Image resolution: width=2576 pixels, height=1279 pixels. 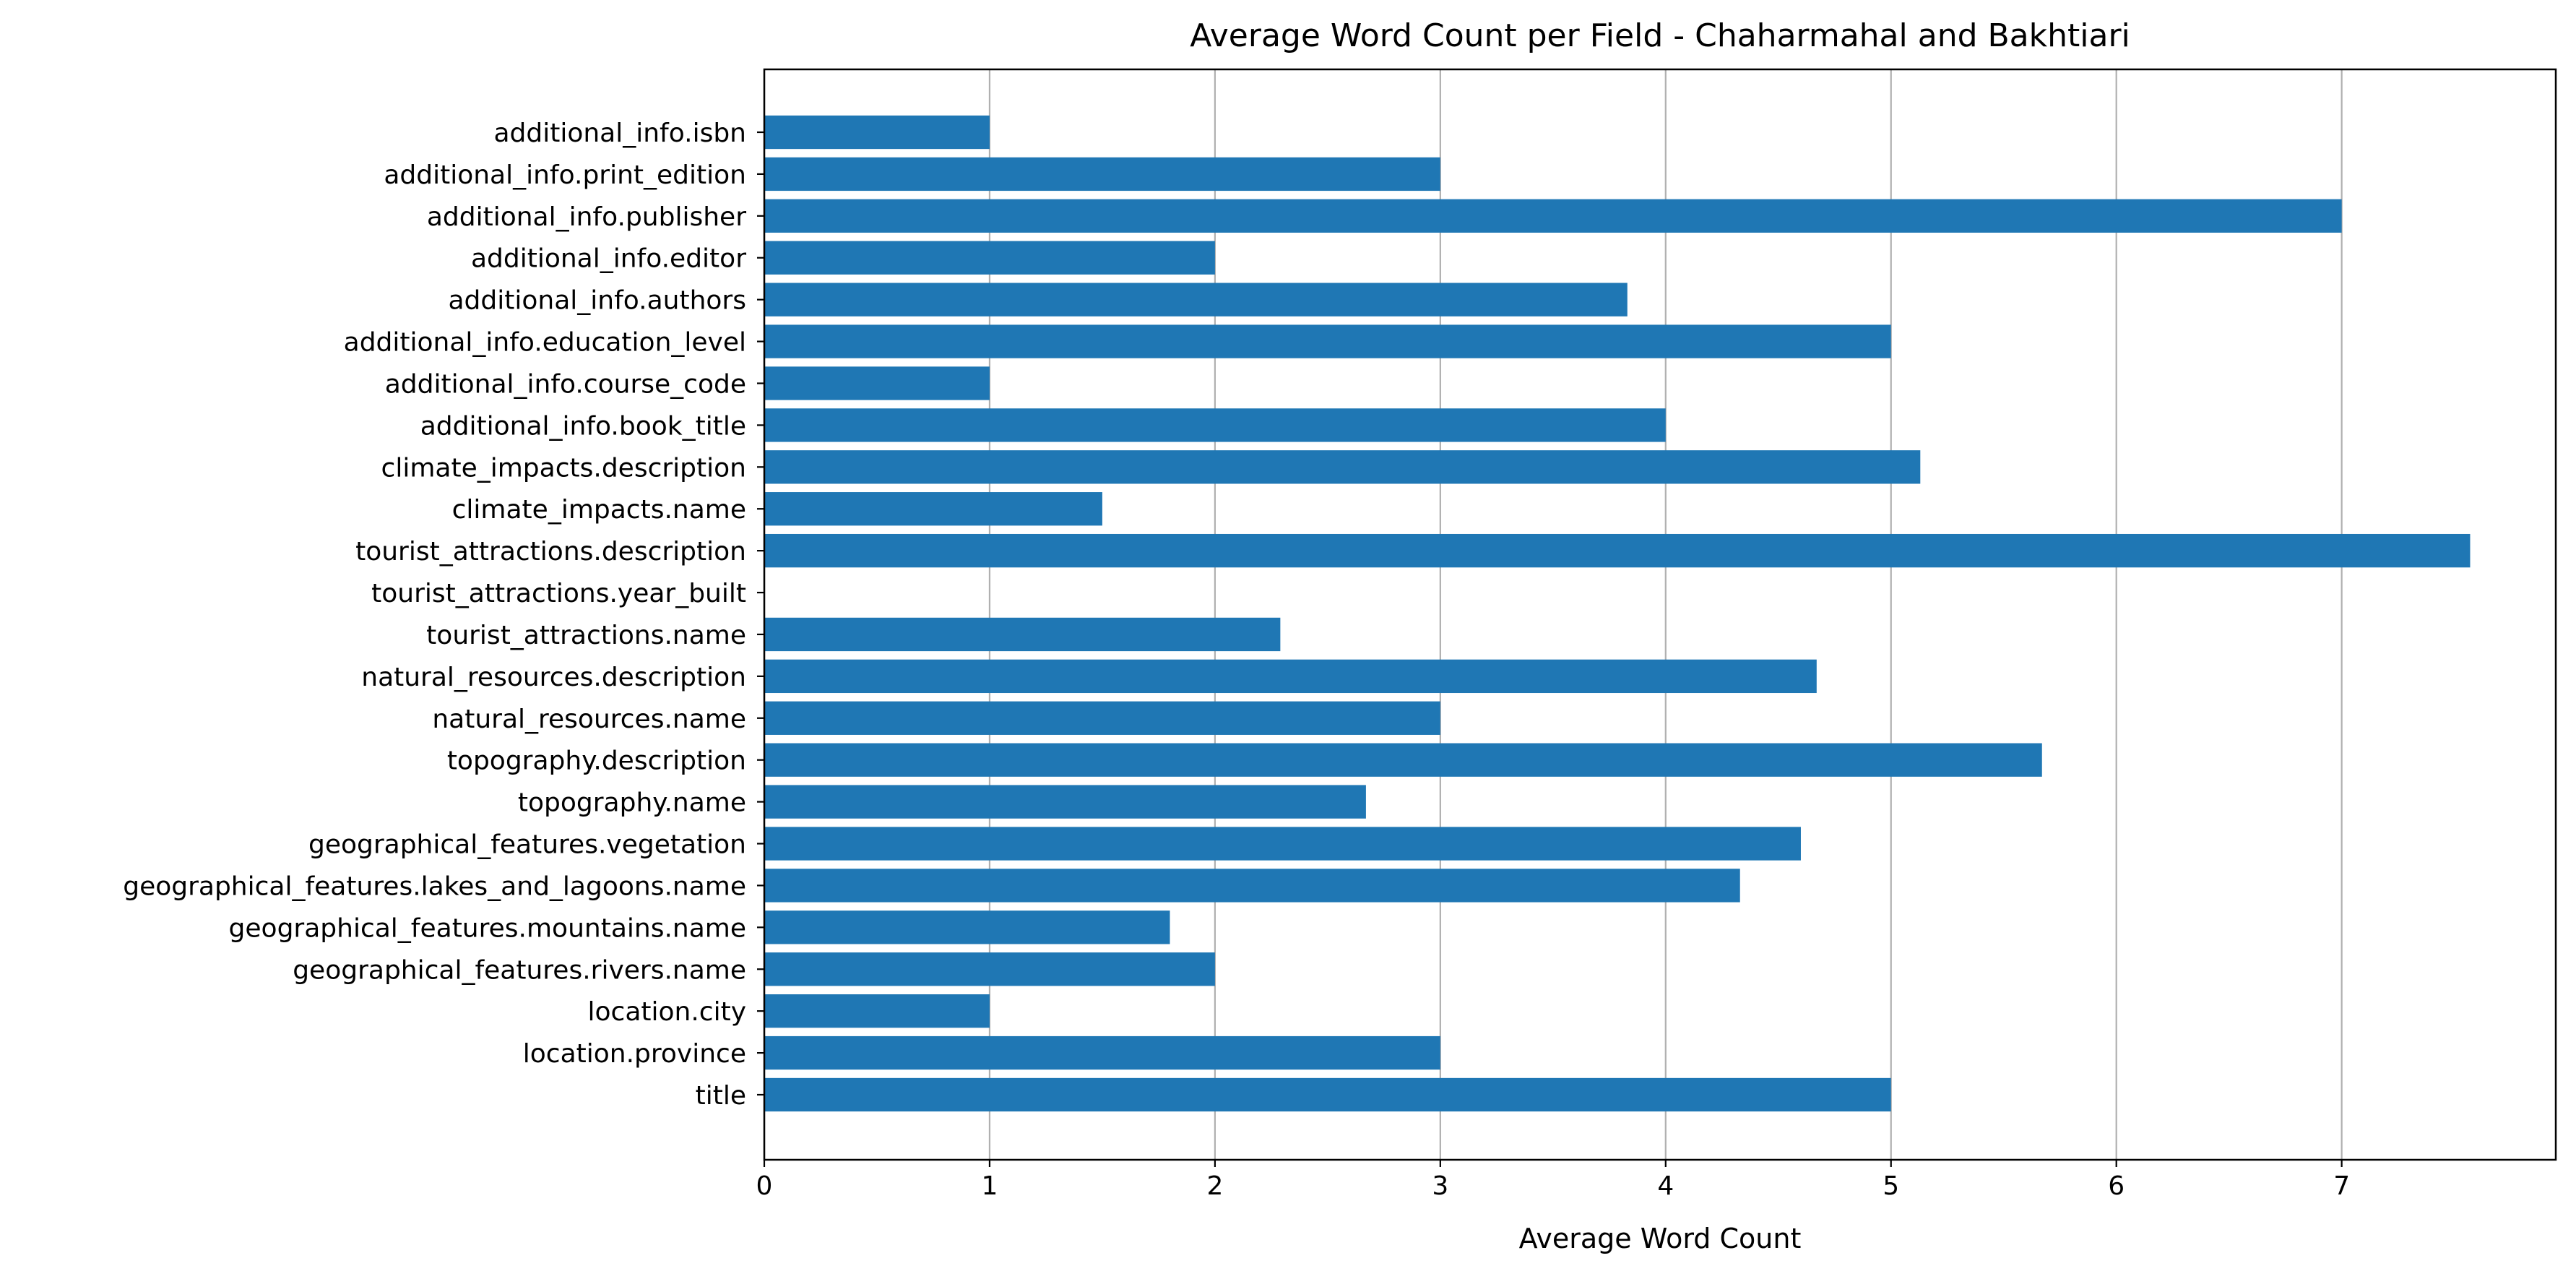 I want to click on x-tick-label: 7, so click(x=2341, y=1186).